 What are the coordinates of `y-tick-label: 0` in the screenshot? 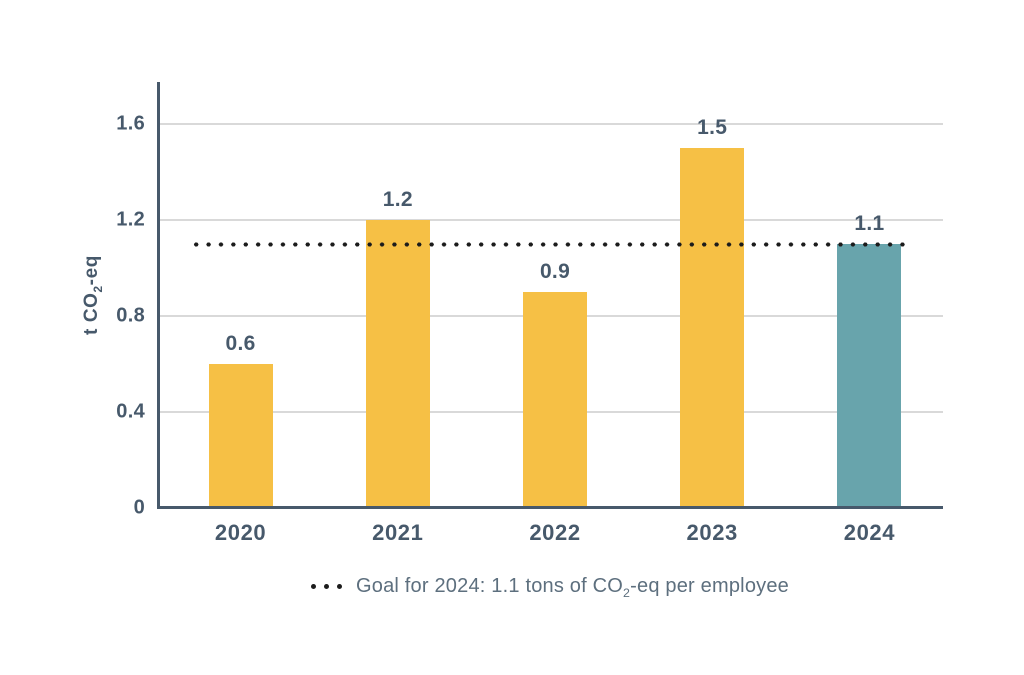 It's located at (139, 507).